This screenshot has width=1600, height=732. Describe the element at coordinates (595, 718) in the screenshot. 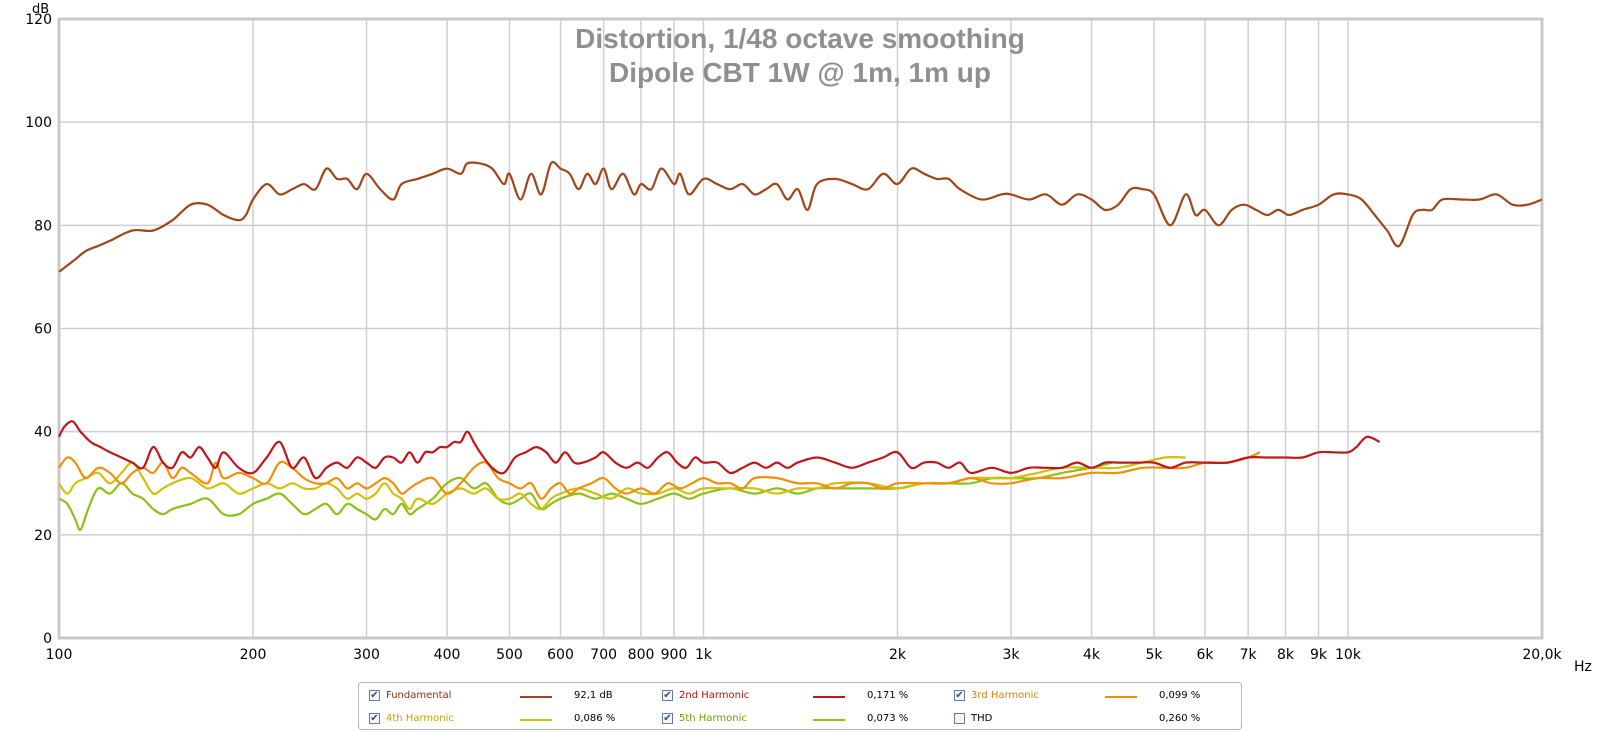

I see `legend-value: 0,086 %` at that location.